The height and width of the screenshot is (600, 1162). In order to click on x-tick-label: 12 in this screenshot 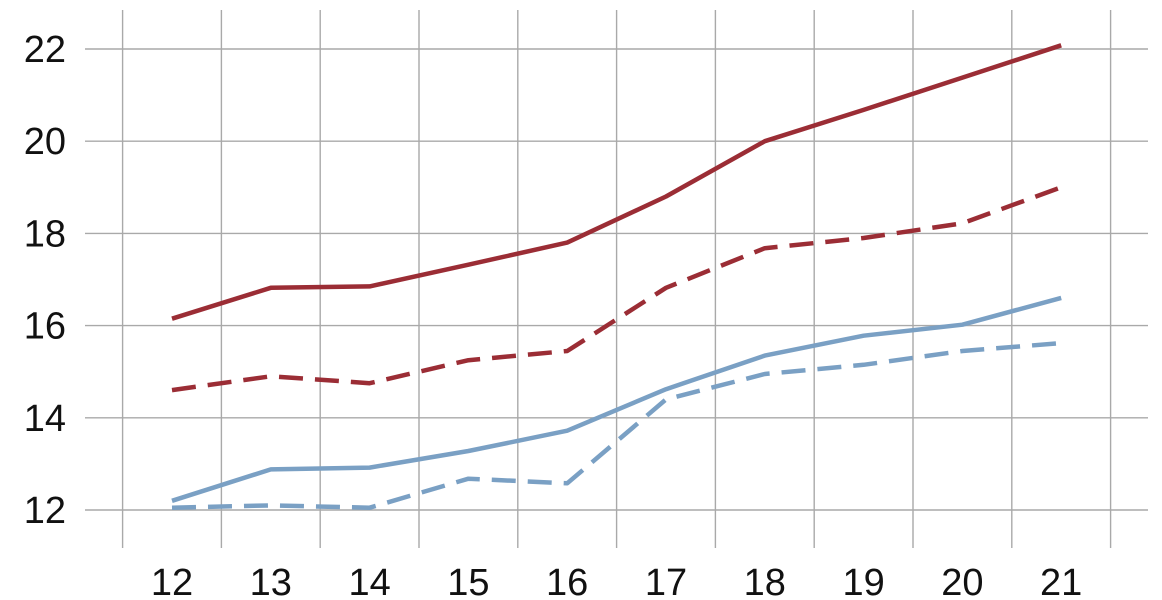, I will do `click(172, 581)`.